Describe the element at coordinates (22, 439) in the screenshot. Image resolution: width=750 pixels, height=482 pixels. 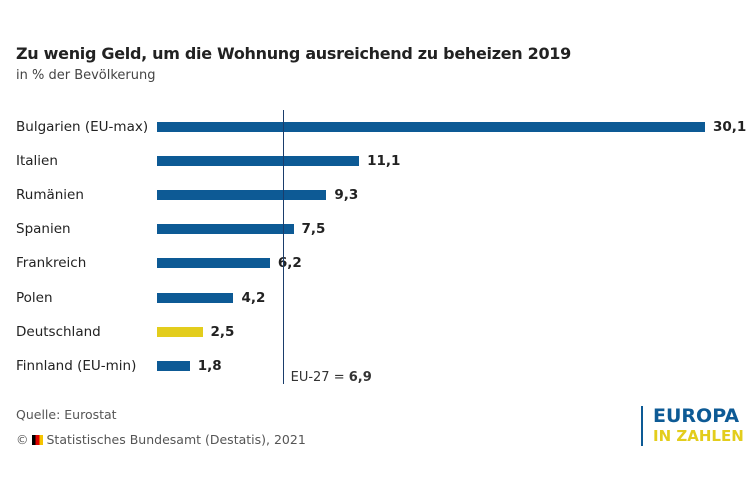
I see `copyright-symbol: ©` at that location.